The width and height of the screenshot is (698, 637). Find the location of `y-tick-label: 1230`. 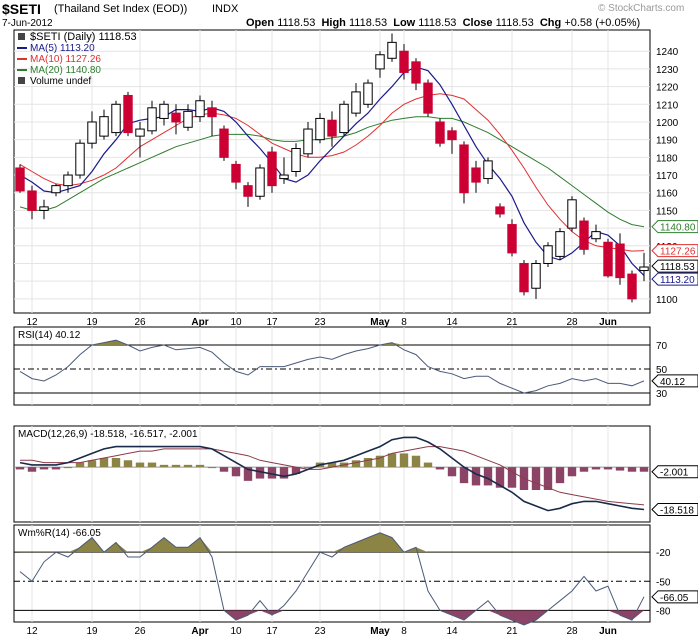

y-tick-label: 1230 is located at coordinates (667, 70).